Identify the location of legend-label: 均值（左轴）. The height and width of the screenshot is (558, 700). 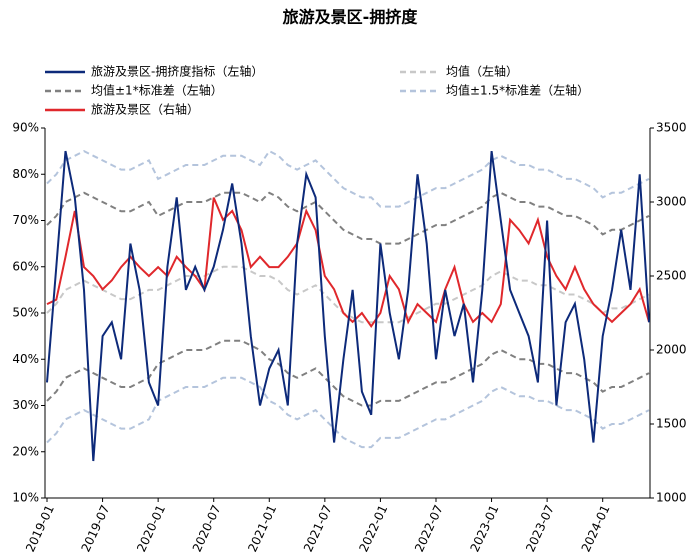
(482, 71).